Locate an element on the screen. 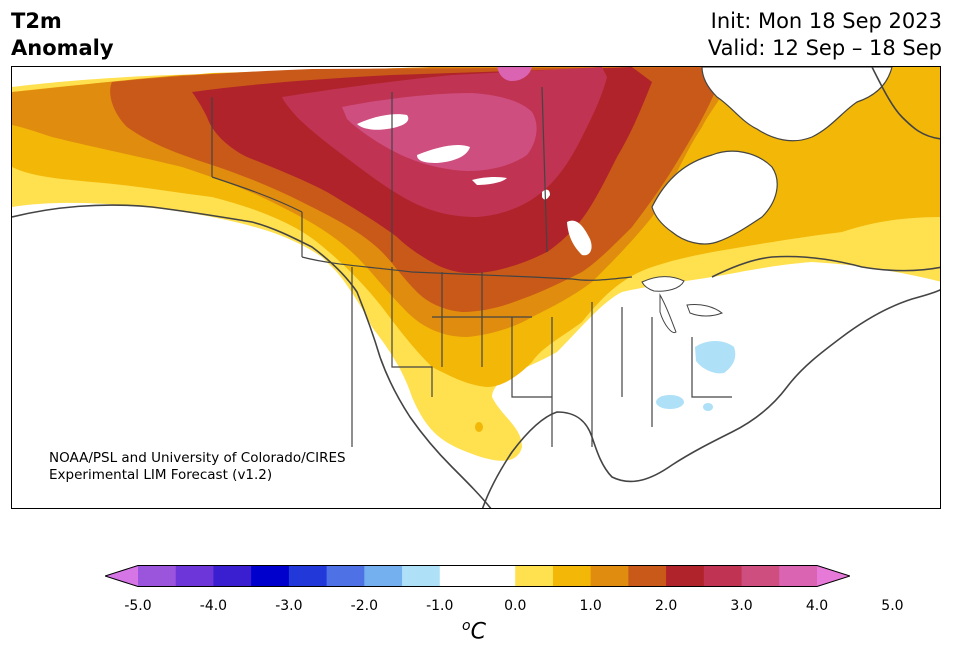  colorbar-tick-label: -5.0 is located at coordinates (138, 606).